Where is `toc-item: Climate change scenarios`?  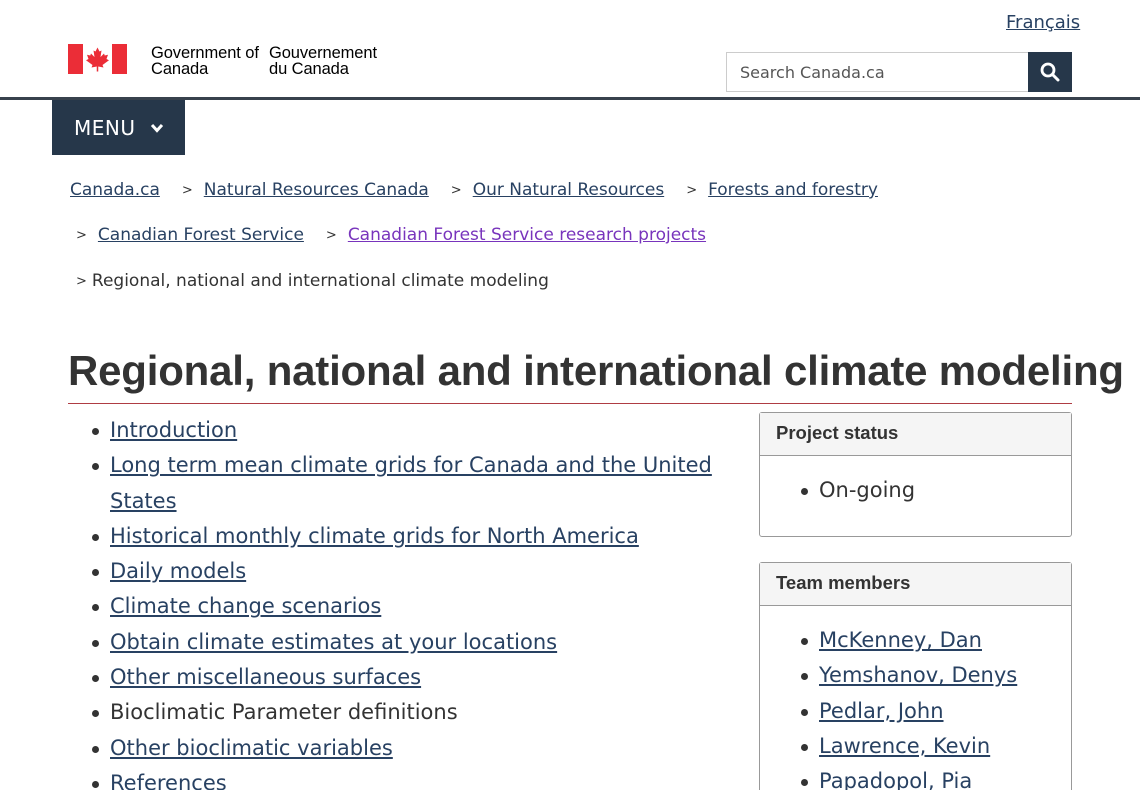
toc-item: Climate change scenarios is located at coordinates (406, 606).